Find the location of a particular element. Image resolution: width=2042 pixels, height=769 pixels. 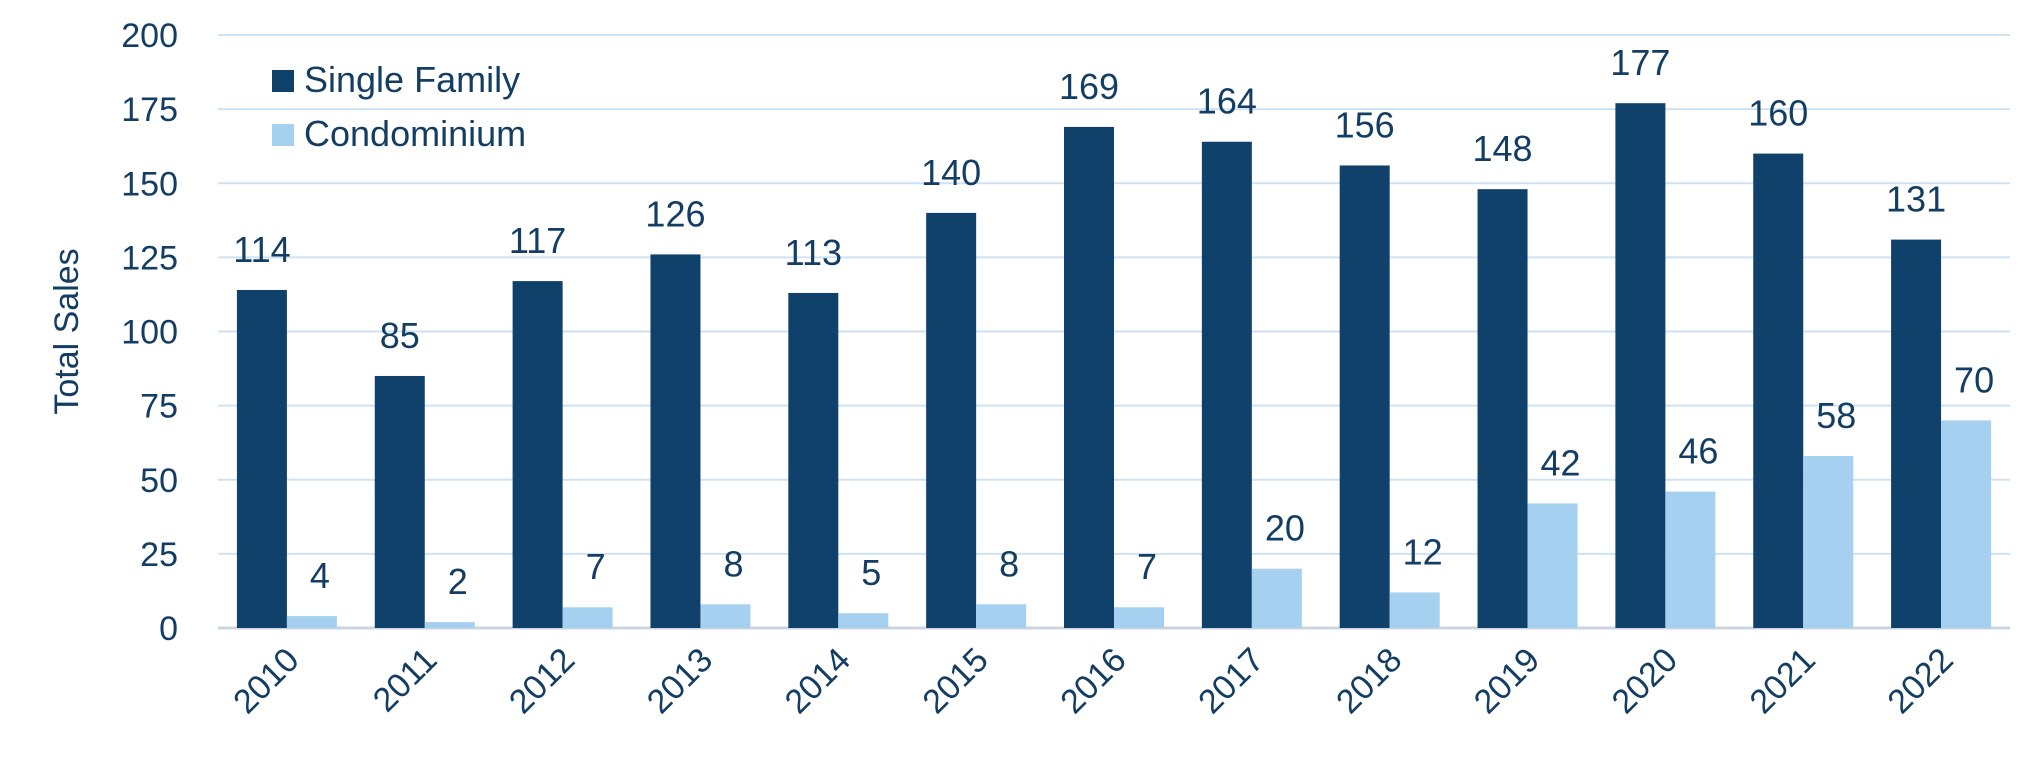

data-label-condominium-2016: 7 is located at coordinates (1147, 566).